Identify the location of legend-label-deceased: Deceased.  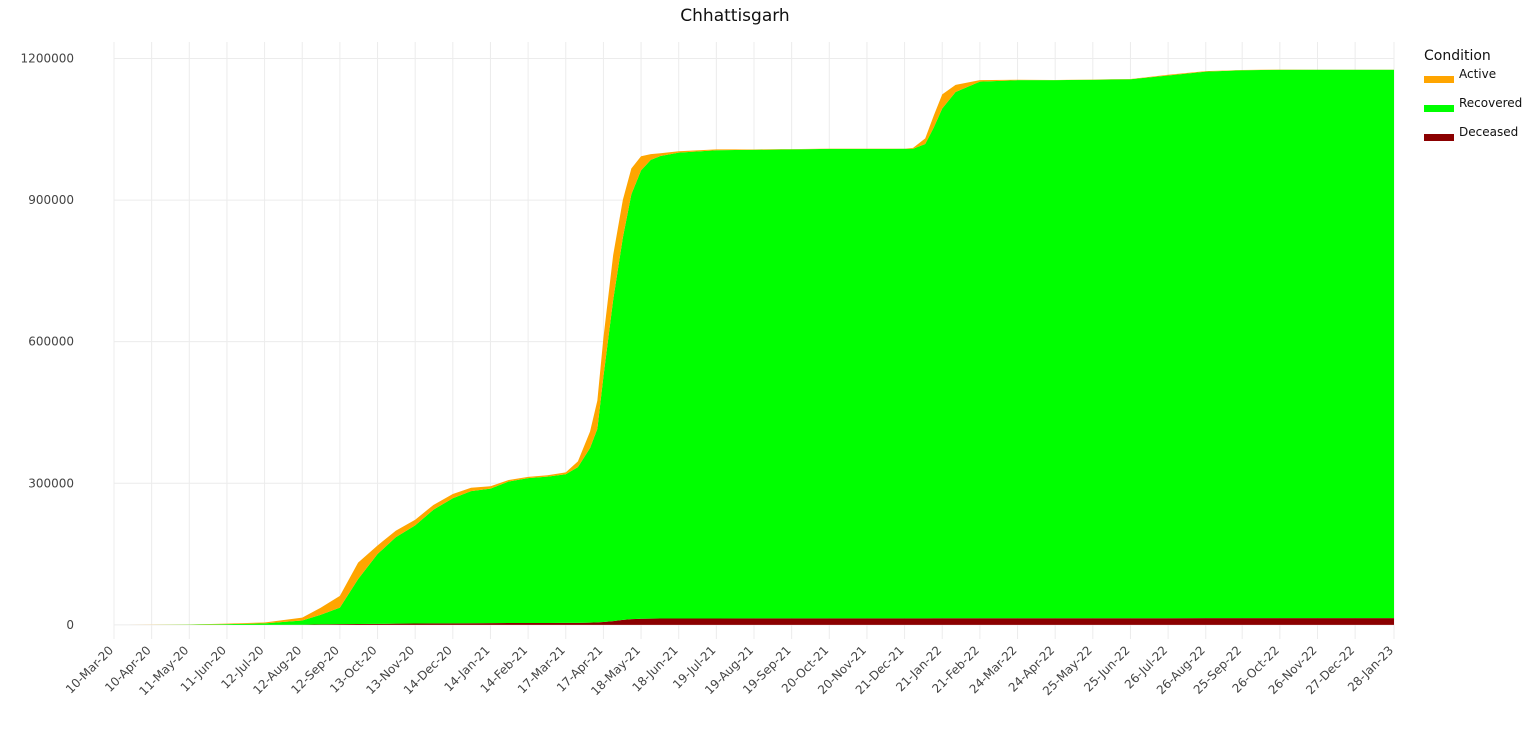
(1489, 131).